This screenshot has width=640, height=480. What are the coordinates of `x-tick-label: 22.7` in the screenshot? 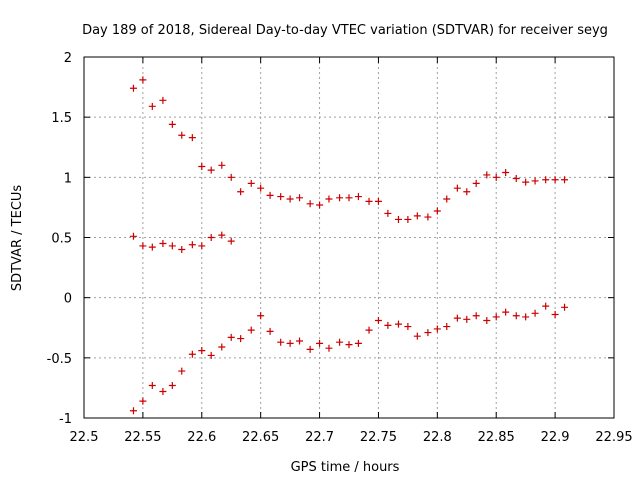 It's located at (319, 437).